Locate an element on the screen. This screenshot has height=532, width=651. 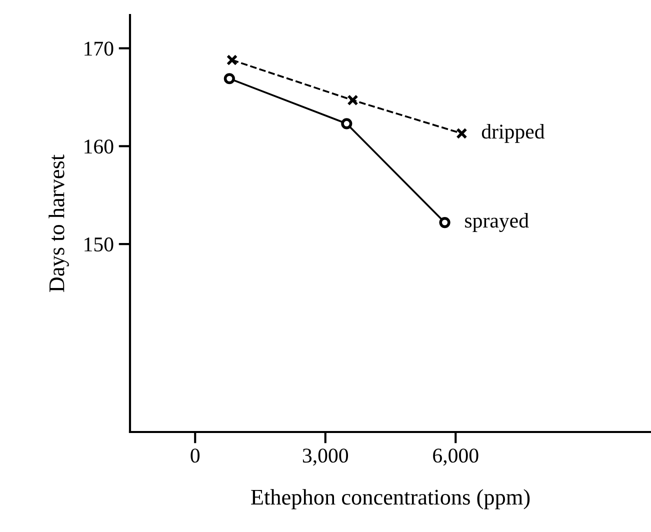
y-tick-label: 170 is located at coordinates (99, 49).